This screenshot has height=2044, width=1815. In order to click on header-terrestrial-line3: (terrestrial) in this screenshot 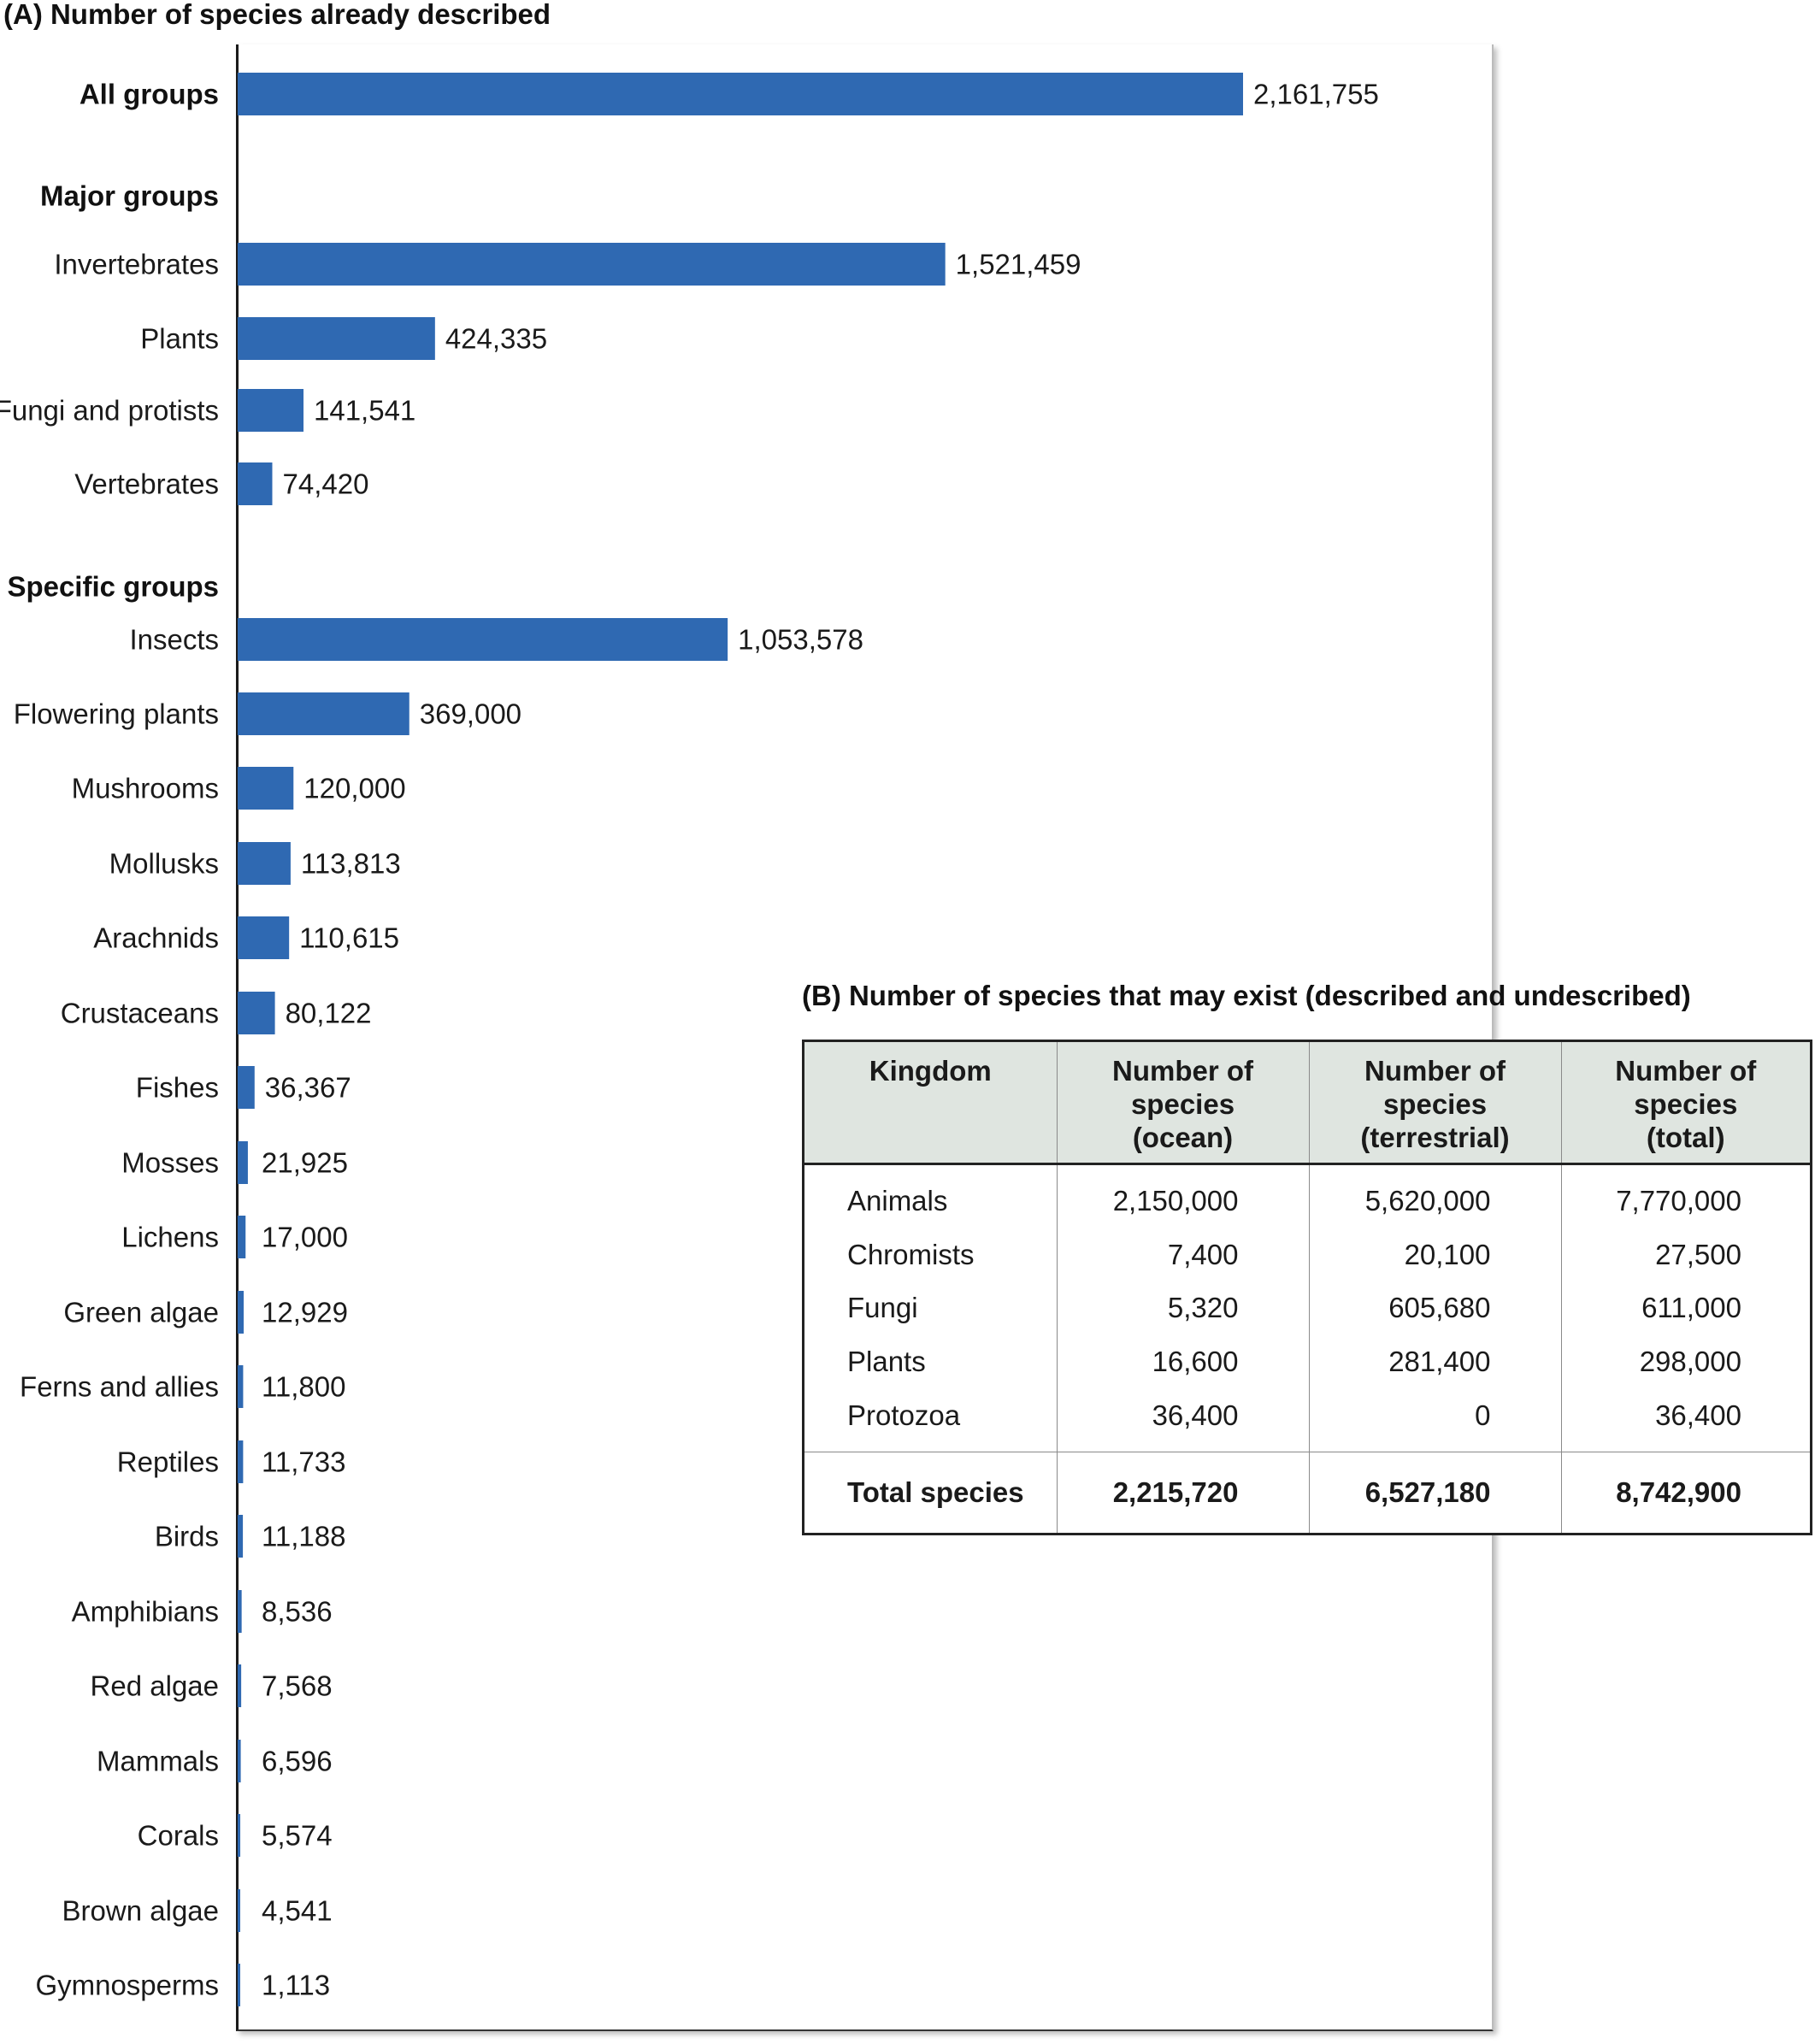, I will do `click(1435, 1137)`.